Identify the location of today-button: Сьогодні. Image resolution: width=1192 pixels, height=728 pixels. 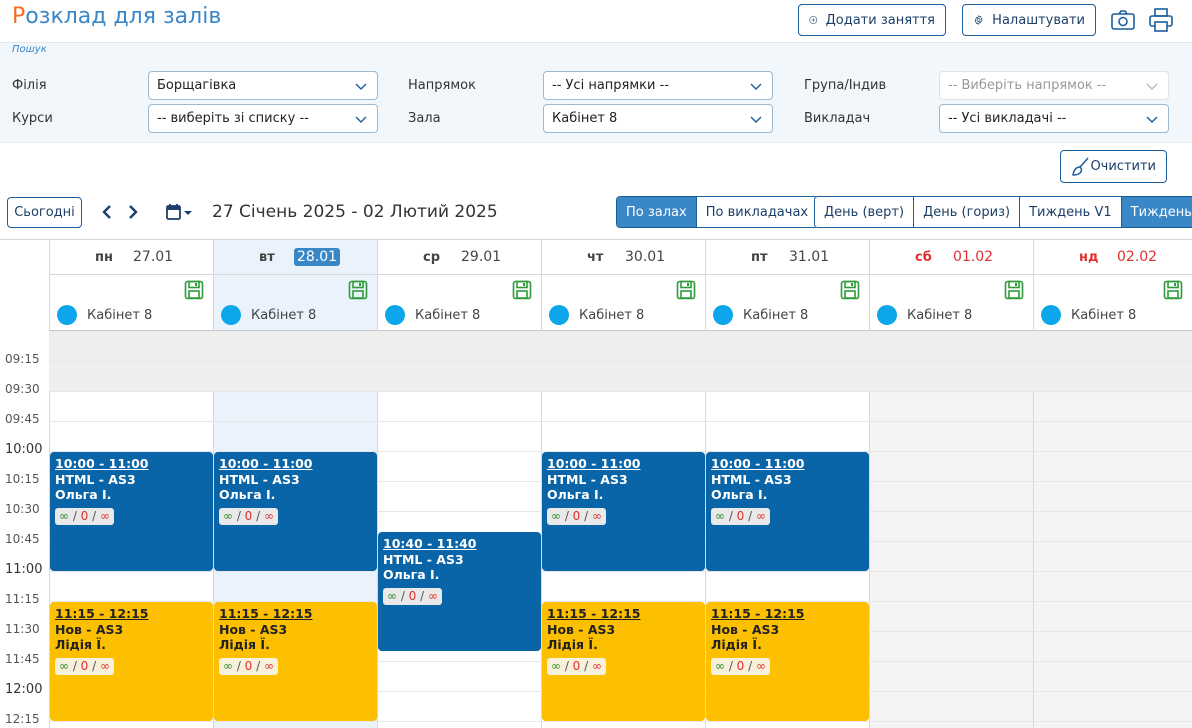
(44, 212).